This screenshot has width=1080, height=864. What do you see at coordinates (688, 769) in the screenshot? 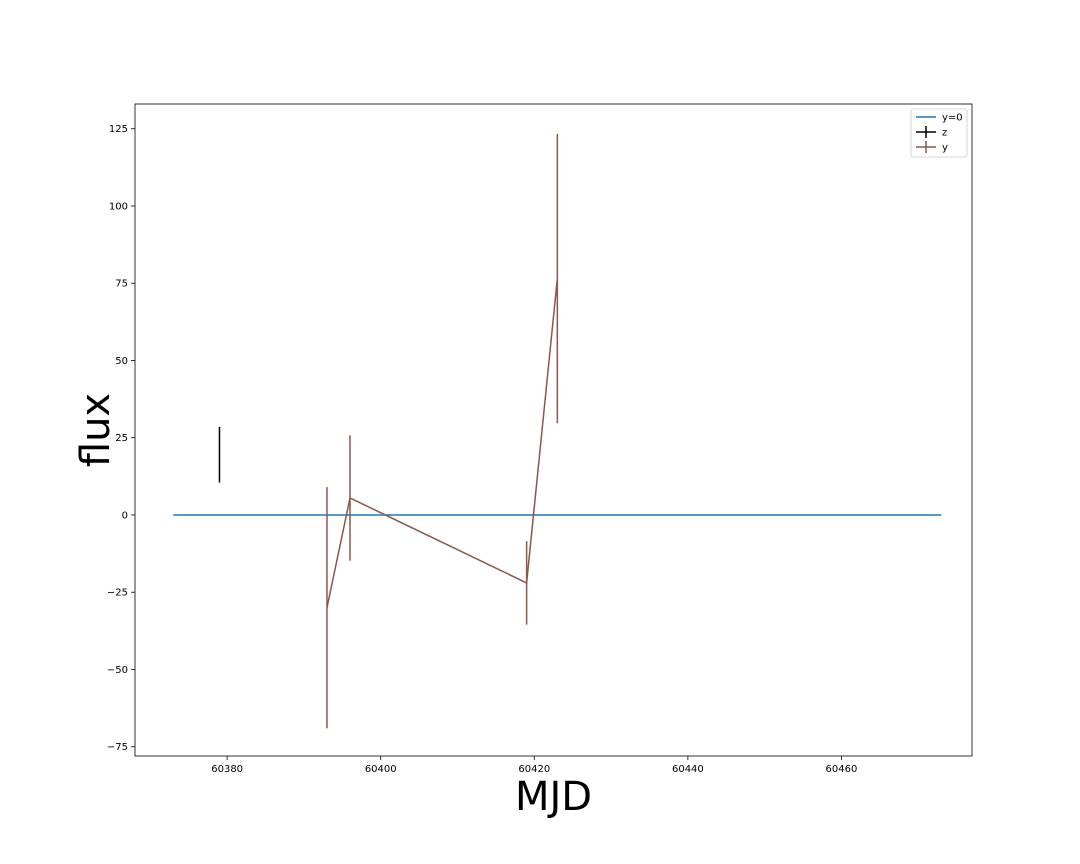
I see `x-tick-label: 60440` at bounding box center [688, 769].